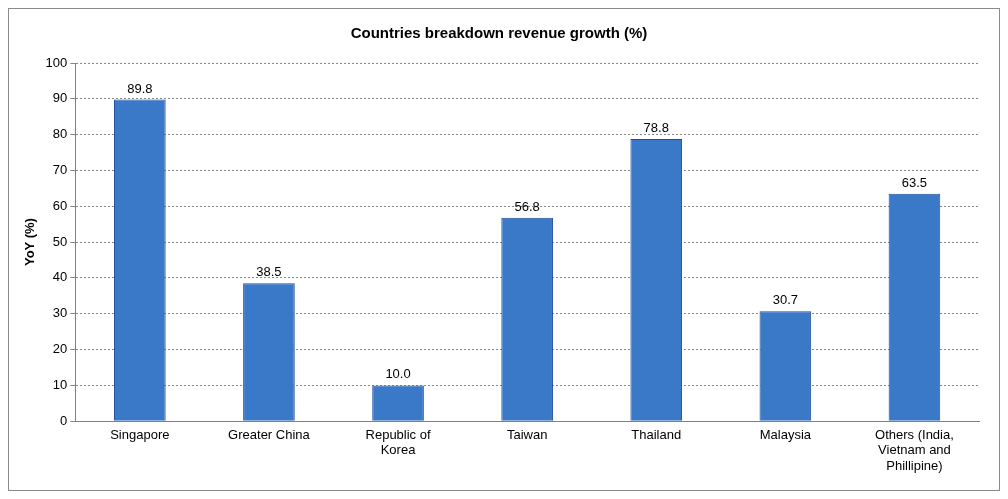 The image size is (1008, 499). I want to click on y-tick-label: 80, so click(60, 134).